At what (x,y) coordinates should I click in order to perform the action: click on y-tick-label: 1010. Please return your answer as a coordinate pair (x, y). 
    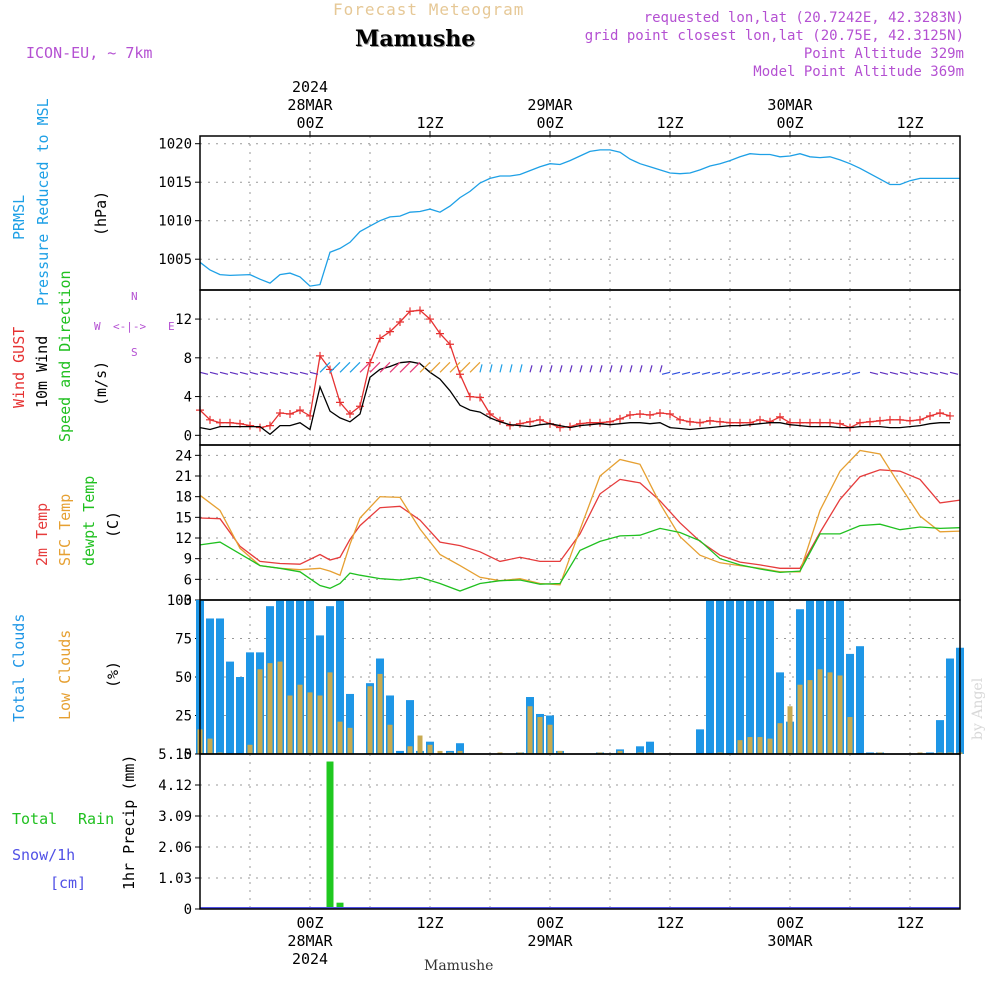
    Looking at the image, I should click on (175, 222).